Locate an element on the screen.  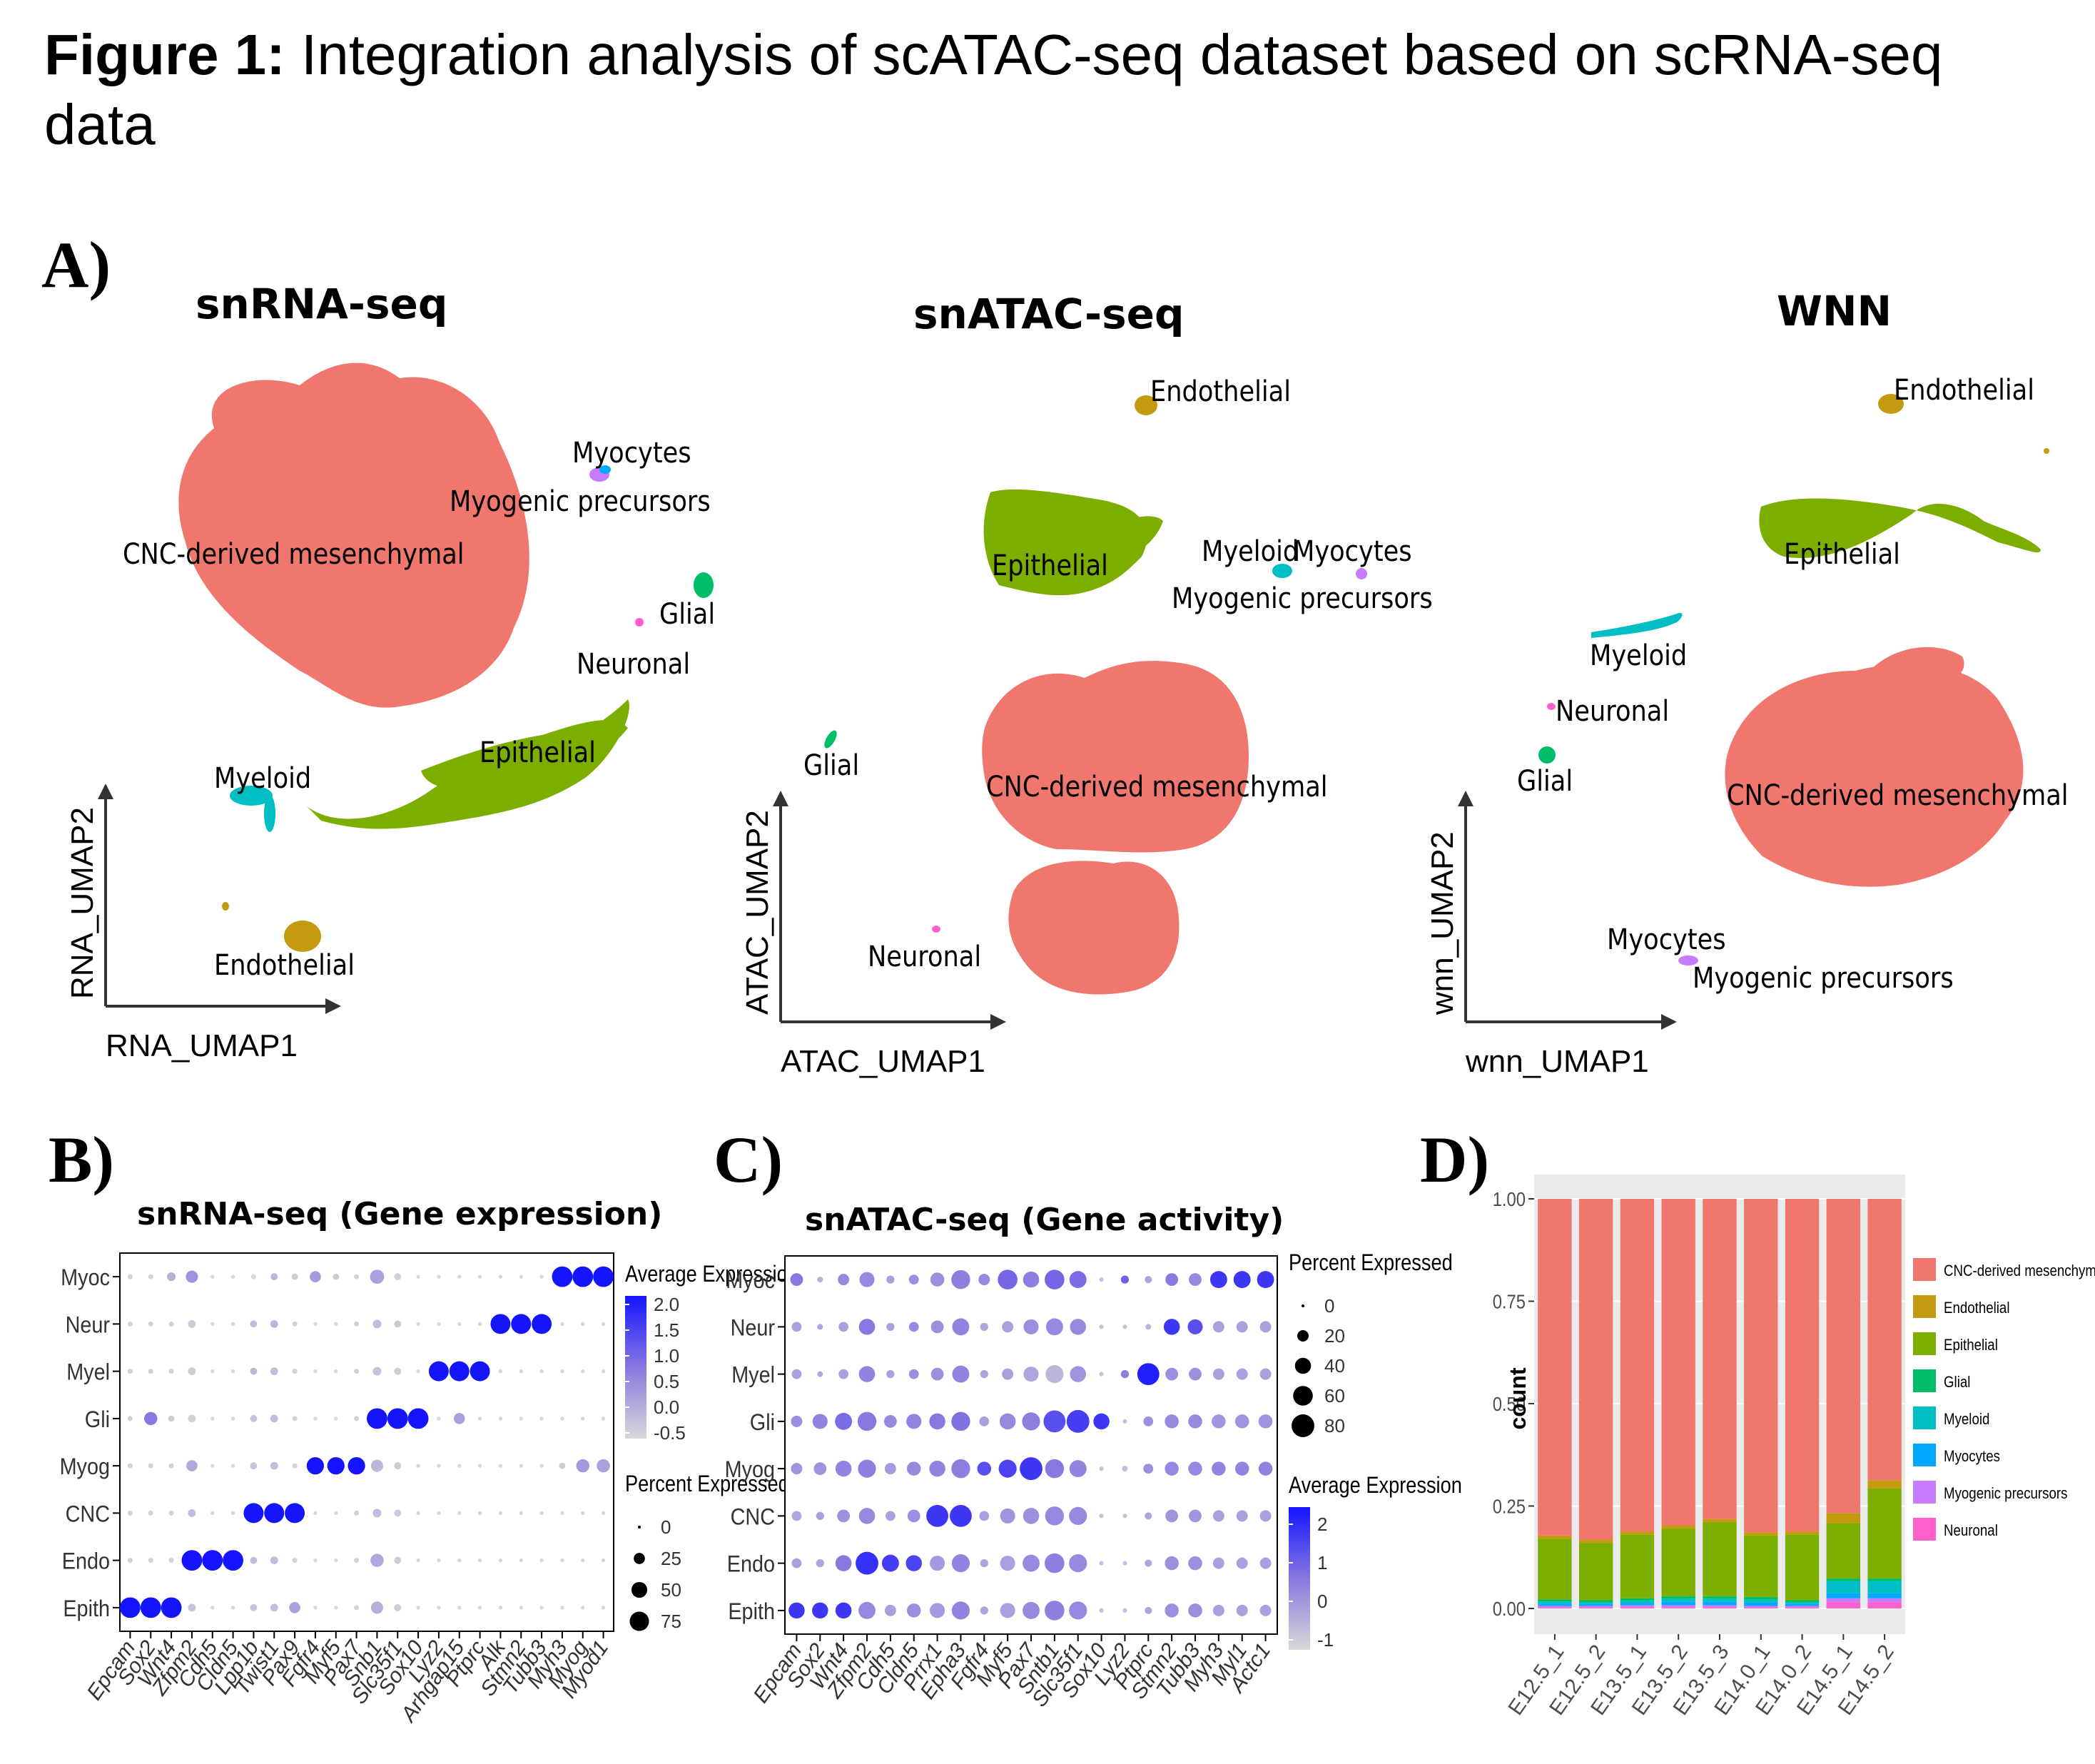
bar-legend-label: Glial is located at coordinates (1957, 1383).